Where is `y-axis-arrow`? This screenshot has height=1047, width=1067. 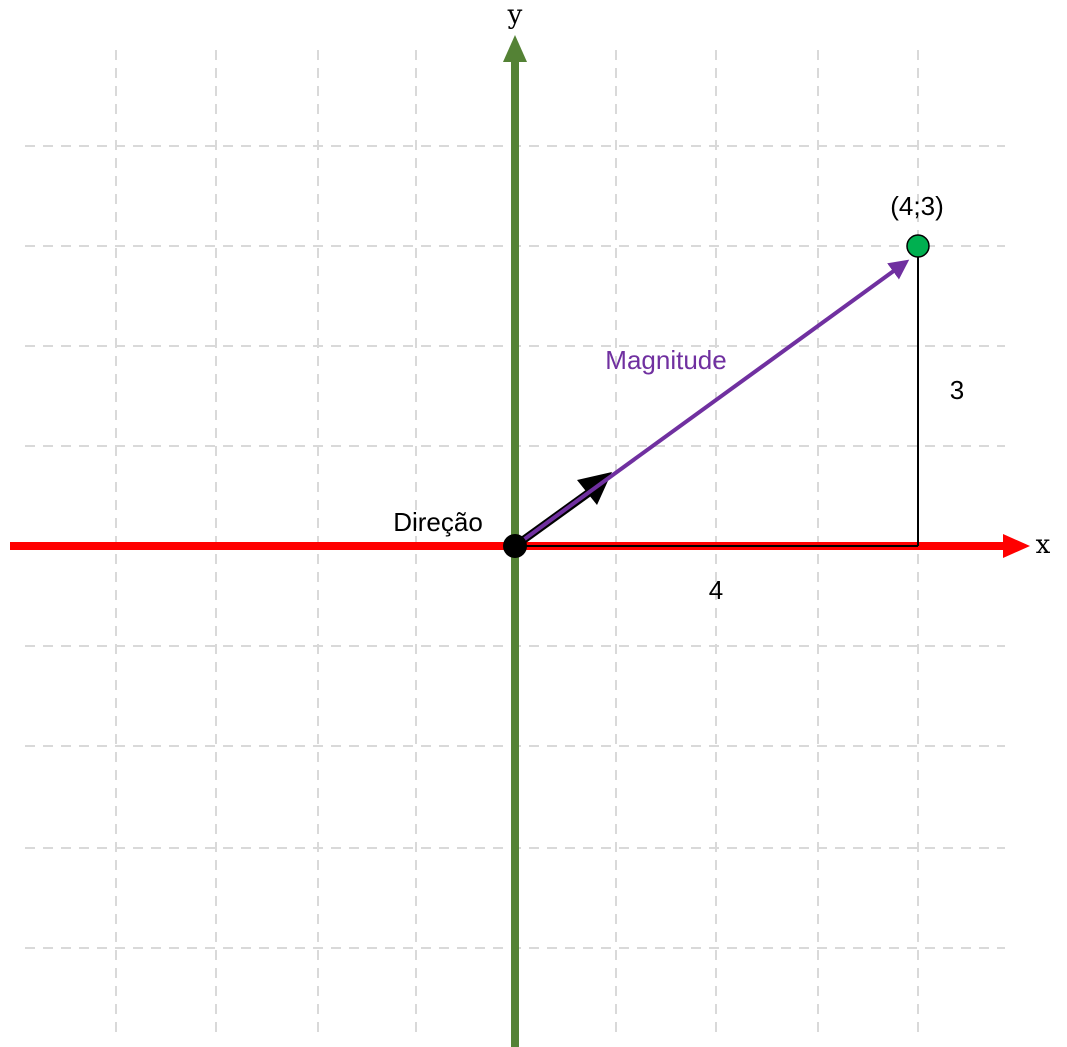
y-axis-arrow is located at coordinates (515, 48).